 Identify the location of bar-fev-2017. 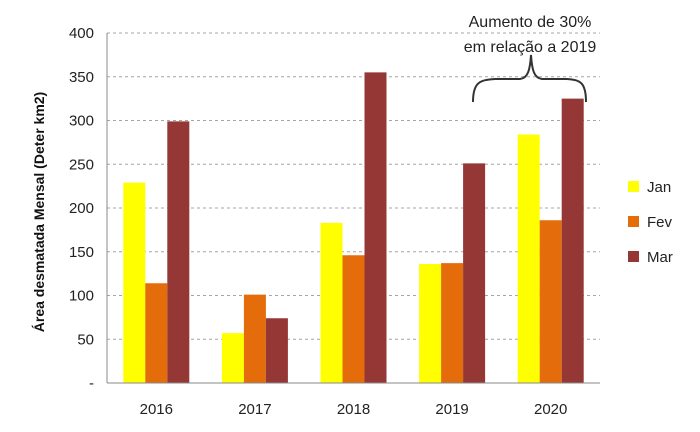
(254, 338).